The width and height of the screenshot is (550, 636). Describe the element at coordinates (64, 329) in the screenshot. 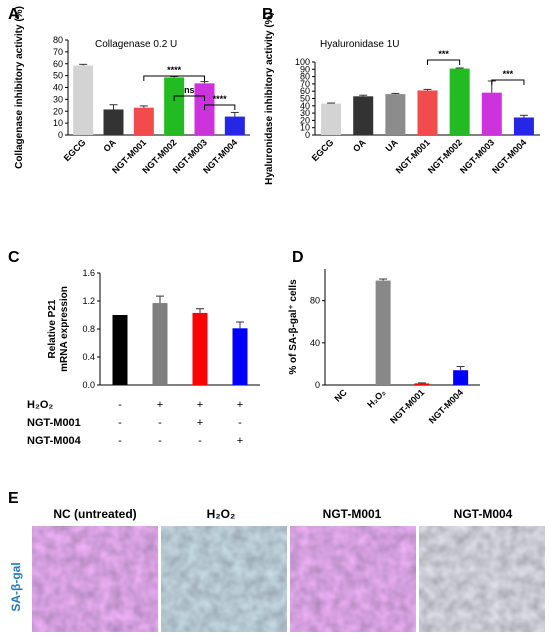

I see `y-axis-title-line2: mRNA expression` at that location.